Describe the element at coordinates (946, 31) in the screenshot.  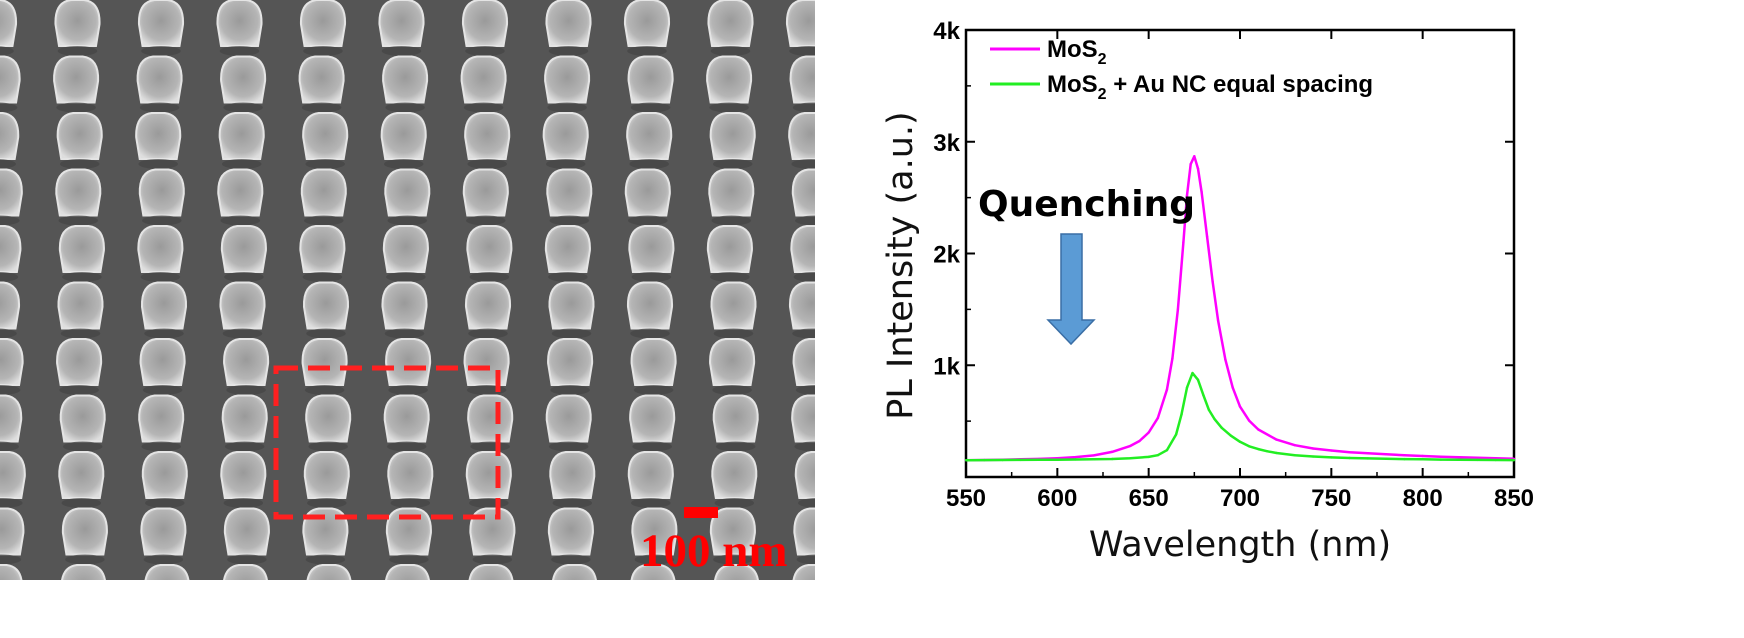
I see `y-tick-label: 4k` at that location.